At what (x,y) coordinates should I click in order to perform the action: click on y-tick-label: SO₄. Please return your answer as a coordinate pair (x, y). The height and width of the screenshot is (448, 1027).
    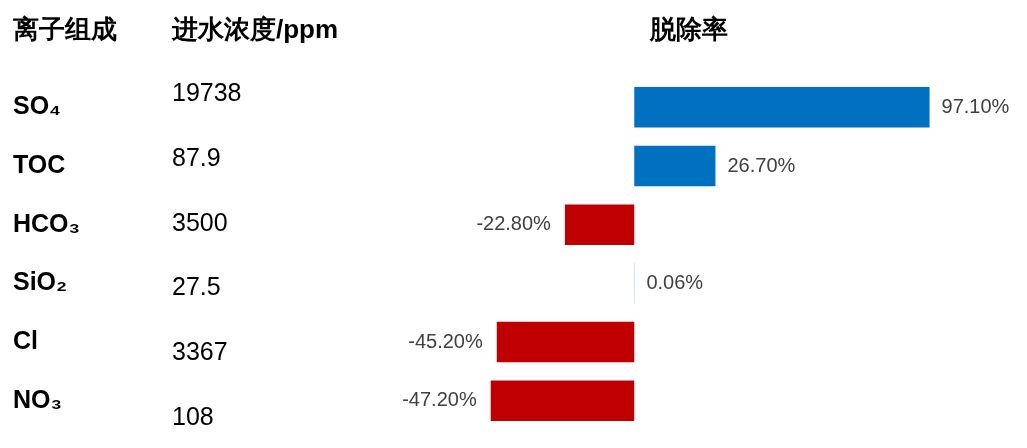
    Looking at the image, I should click on (37, 105).